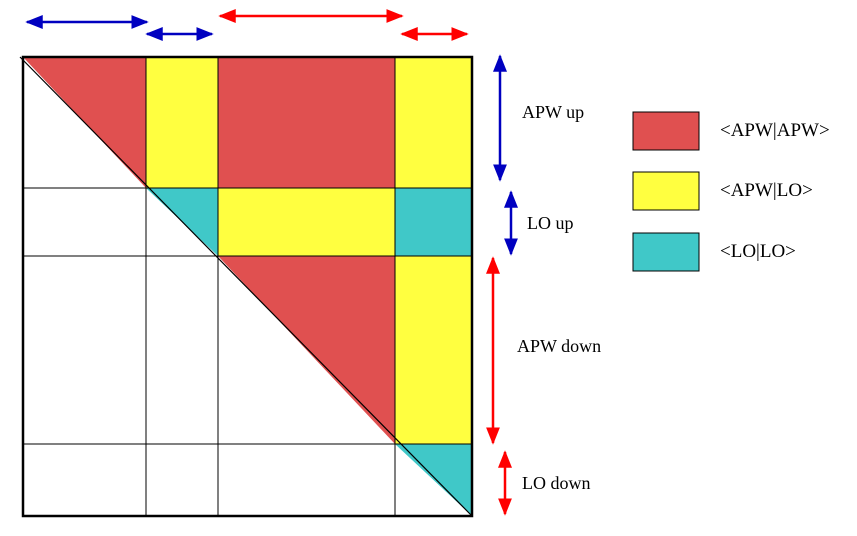 The width and height of the screenshot is (857, 536). Describe the element at coordinates (247, 25) in the screenshot. I see `column-arrows` at that location.